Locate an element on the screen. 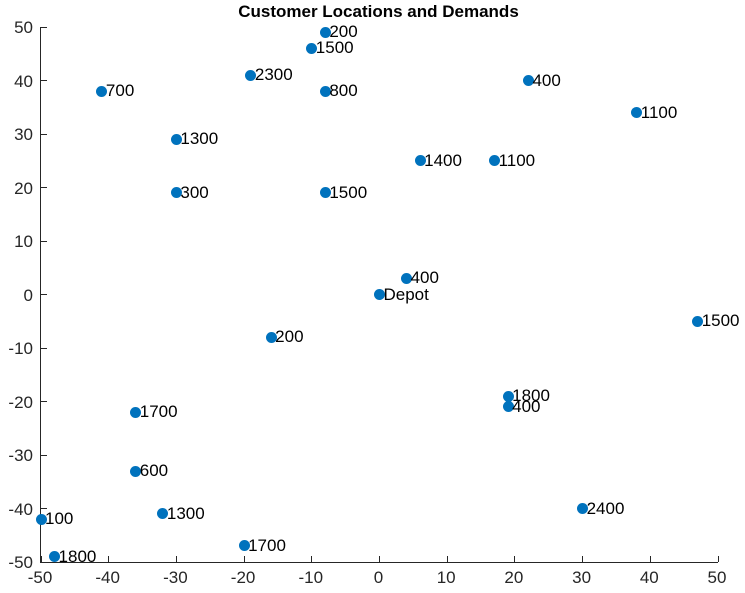 The image size is (745, 593). x-axis-tick-label: 30 is located at coordinates (582, 577).